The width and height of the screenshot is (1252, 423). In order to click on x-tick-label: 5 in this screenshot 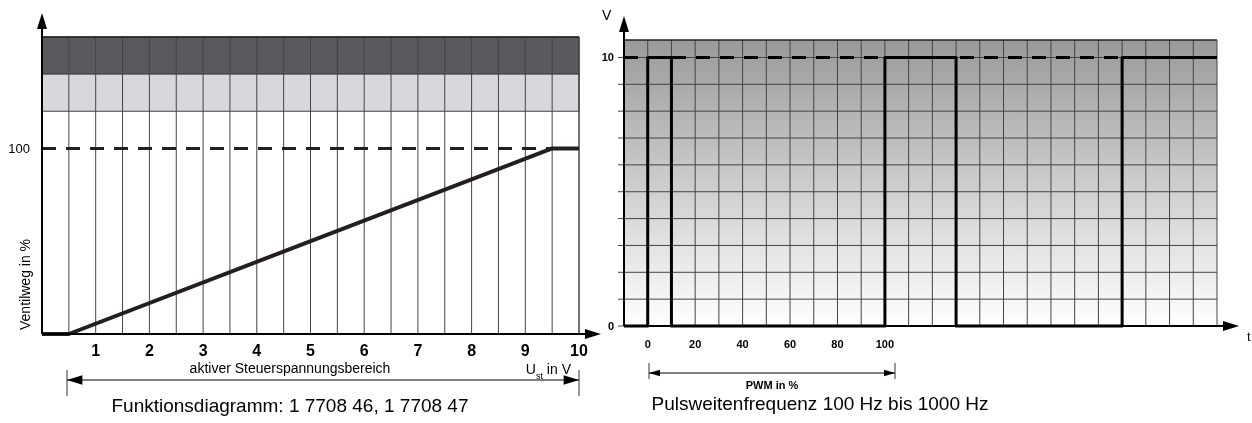, I will do `click(311, 350)`.